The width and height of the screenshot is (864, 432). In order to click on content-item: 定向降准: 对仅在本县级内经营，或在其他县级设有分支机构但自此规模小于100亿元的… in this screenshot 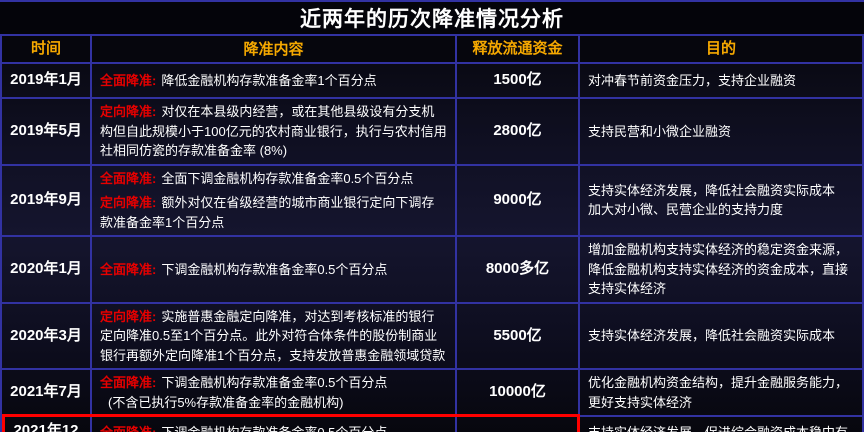, I will do `click(273, 131)`.